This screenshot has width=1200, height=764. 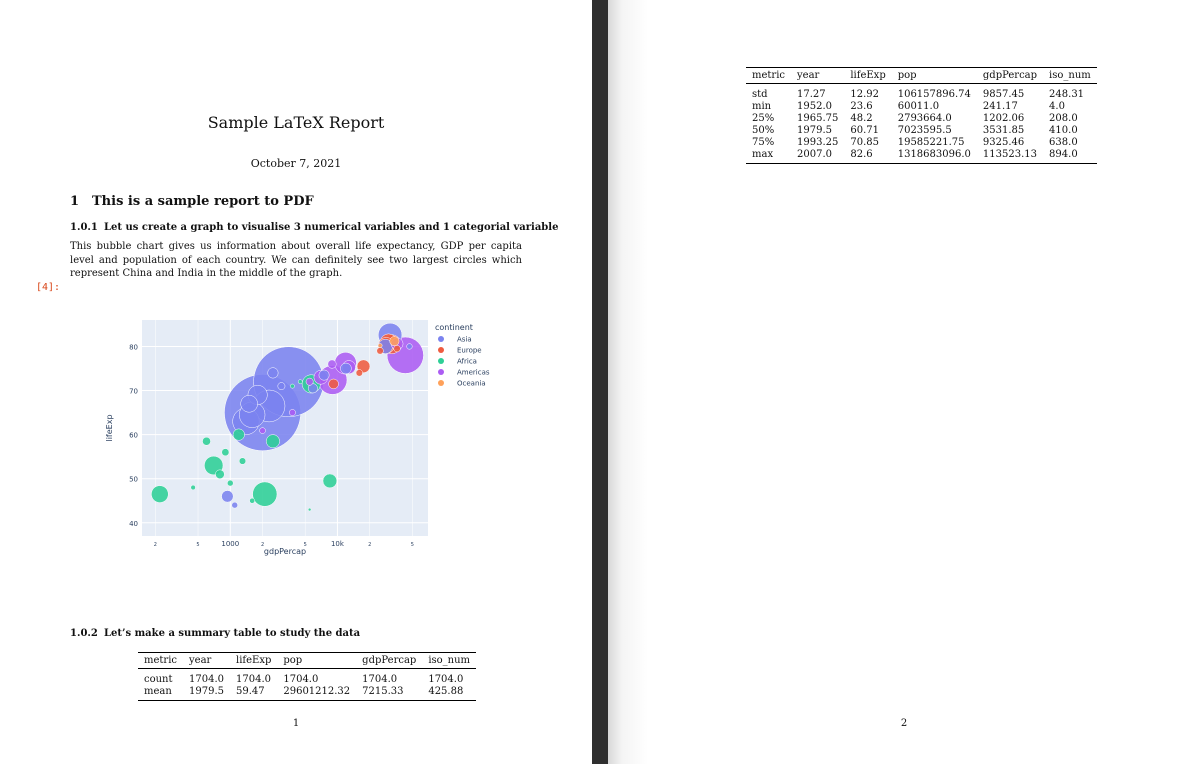 What do you see at coordinates (1070, 156) in the screenshot?
I see `table-cell: 894.0` at bounding box center [1070, 156].